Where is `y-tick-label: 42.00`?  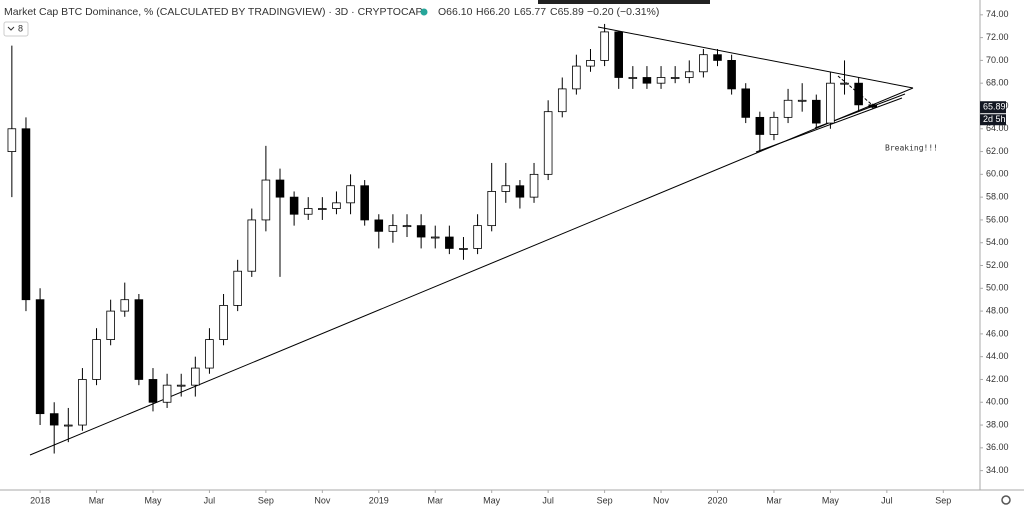
y-tick-label: 42.00 is located at coordinates (997, 379).